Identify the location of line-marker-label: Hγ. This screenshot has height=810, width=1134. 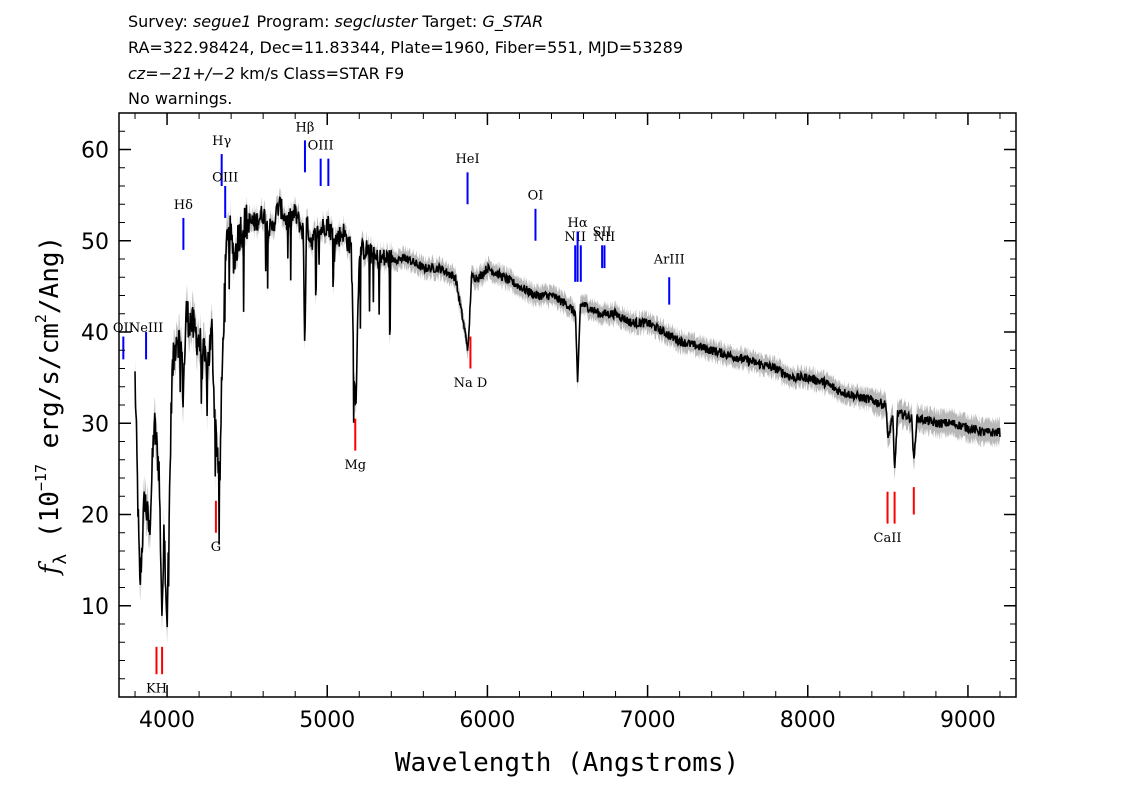
(221, 141).